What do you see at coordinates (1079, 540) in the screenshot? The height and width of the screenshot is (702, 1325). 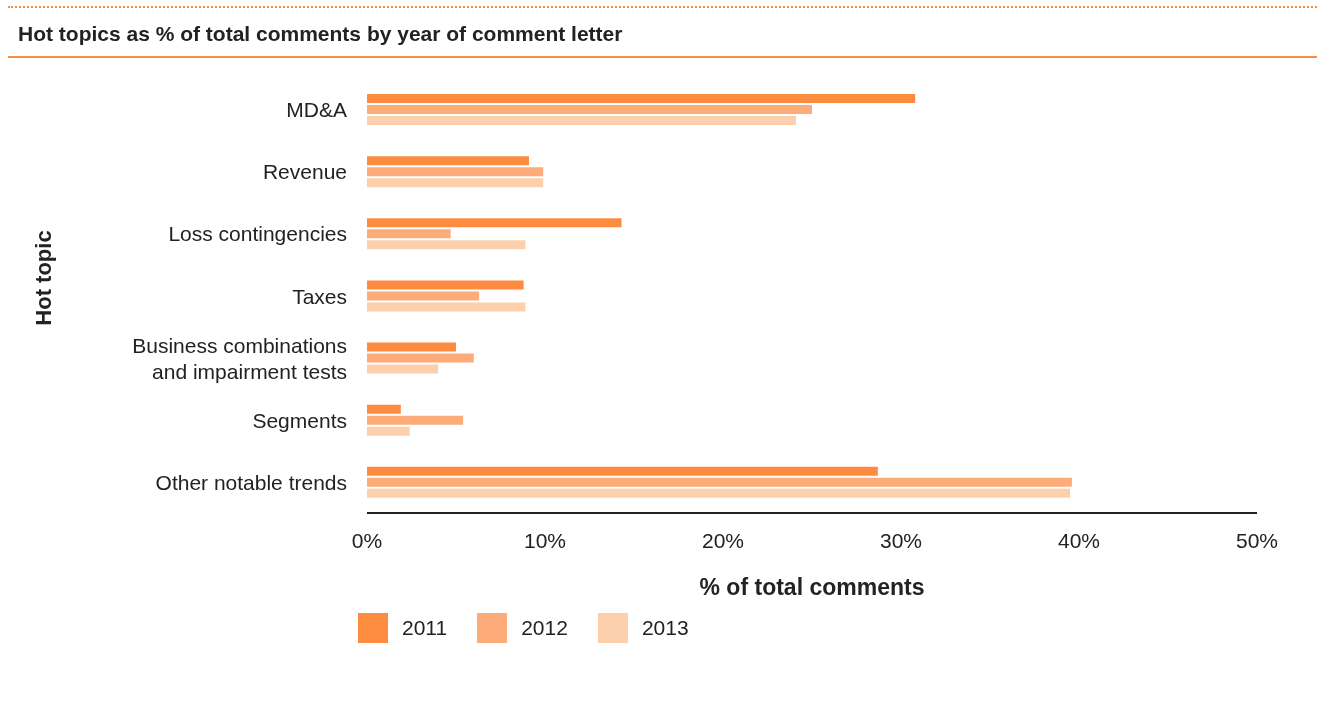 I see `x-tick-label: 40%` at bounding box center [1079, 540].